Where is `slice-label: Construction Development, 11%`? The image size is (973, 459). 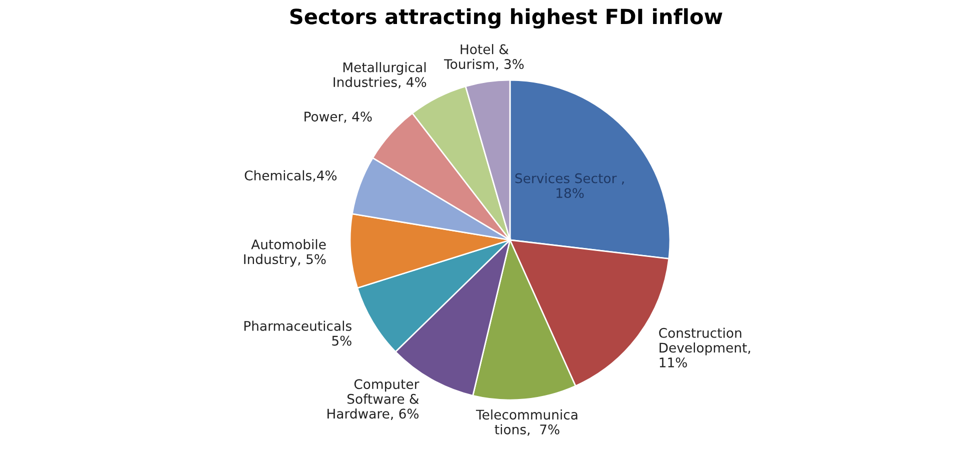 slice-label: Construction Development, 11% is located at coordinates (704, 348).